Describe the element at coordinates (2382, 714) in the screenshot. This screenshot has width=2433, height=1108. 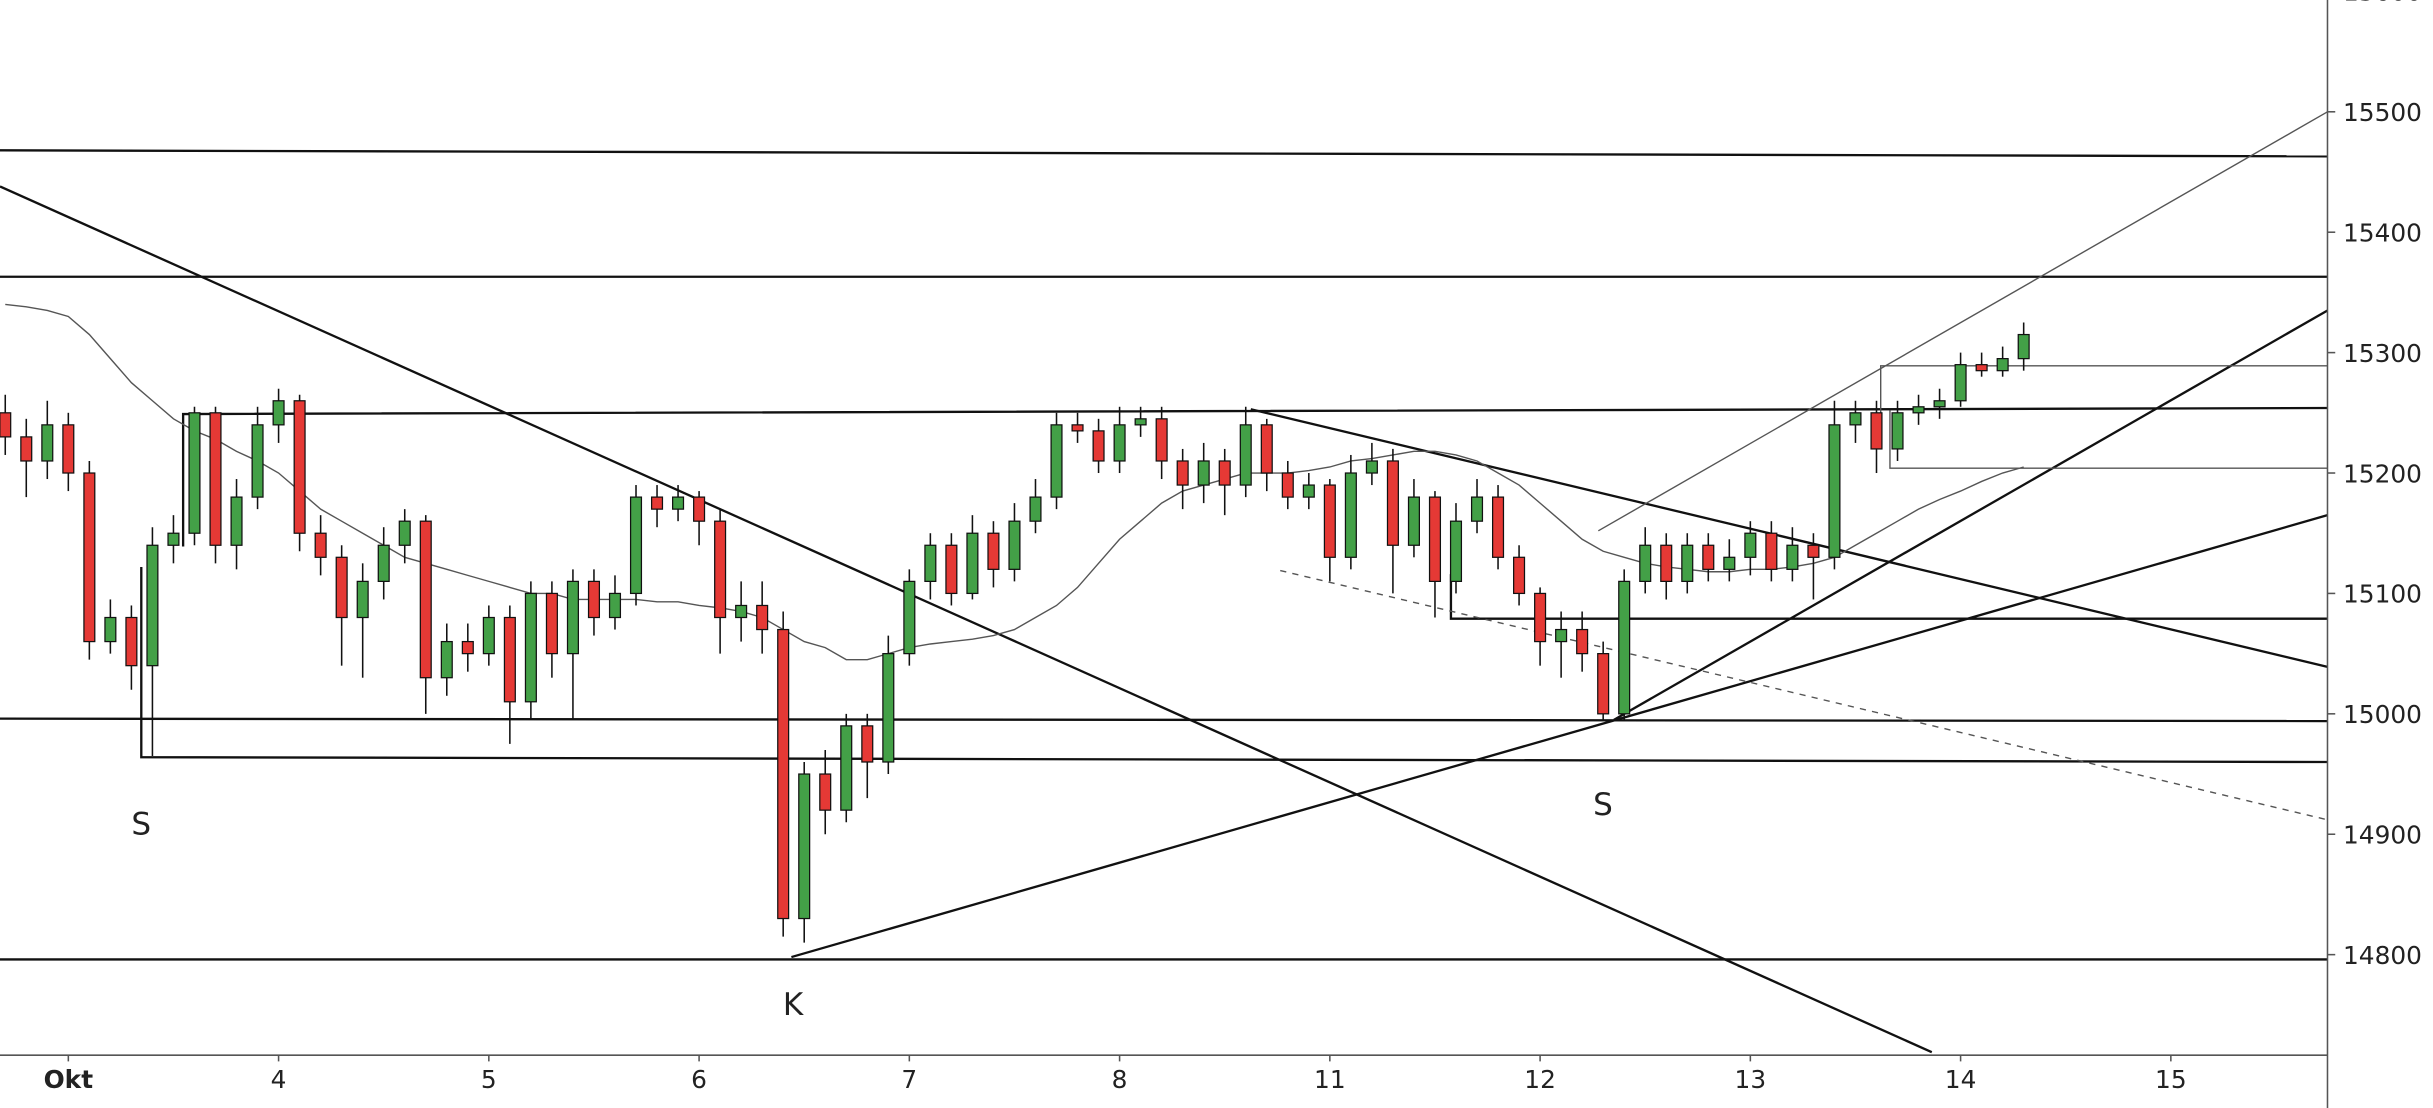
I see `y-tick-label: 15000` at that location.